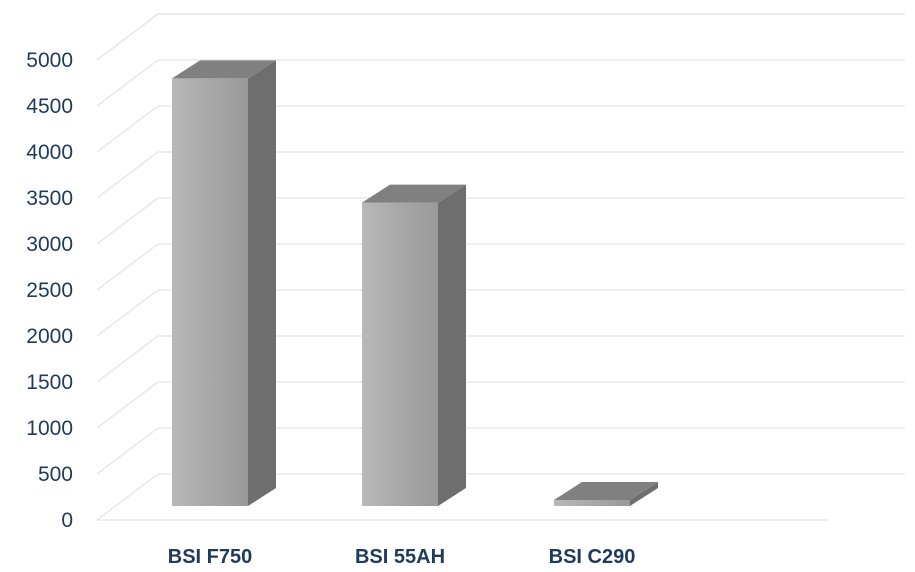  What do you see at coordinates (49, 198) in the screenshot?
I see `y-tick-label: 3500` at bounding box center [49, 198].